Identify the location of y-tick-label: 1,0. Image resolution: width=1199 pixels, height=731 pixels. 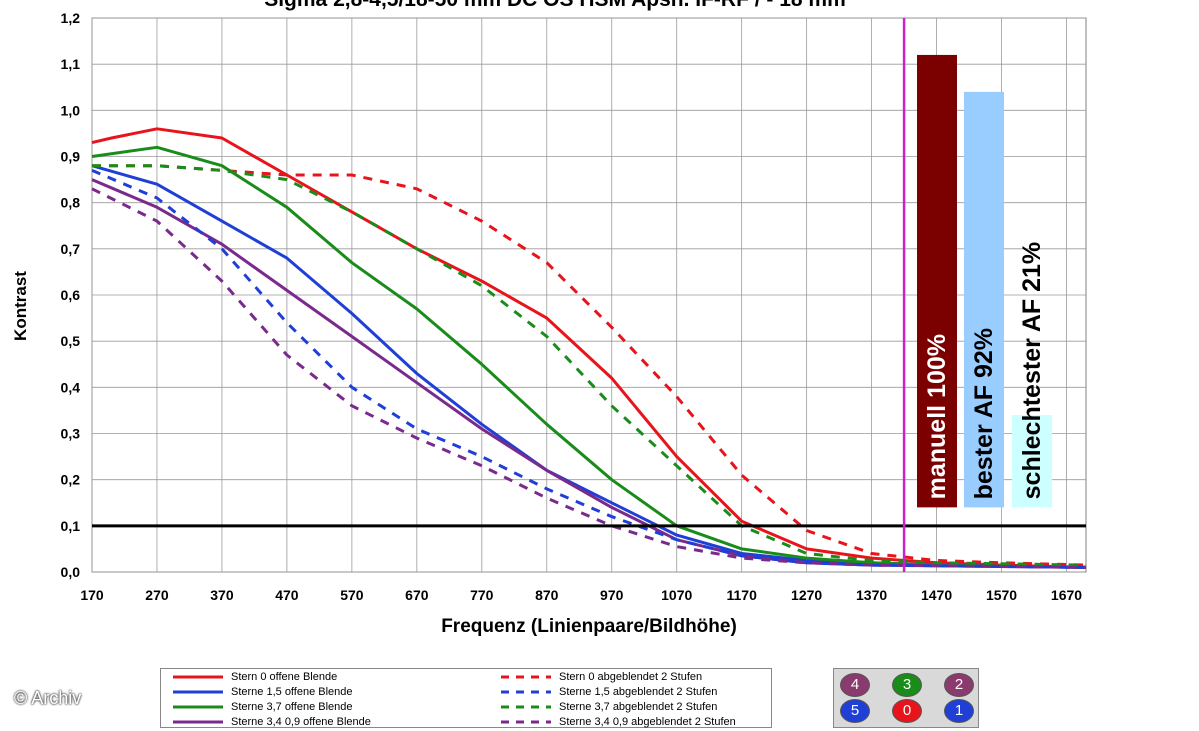
(71, 110).